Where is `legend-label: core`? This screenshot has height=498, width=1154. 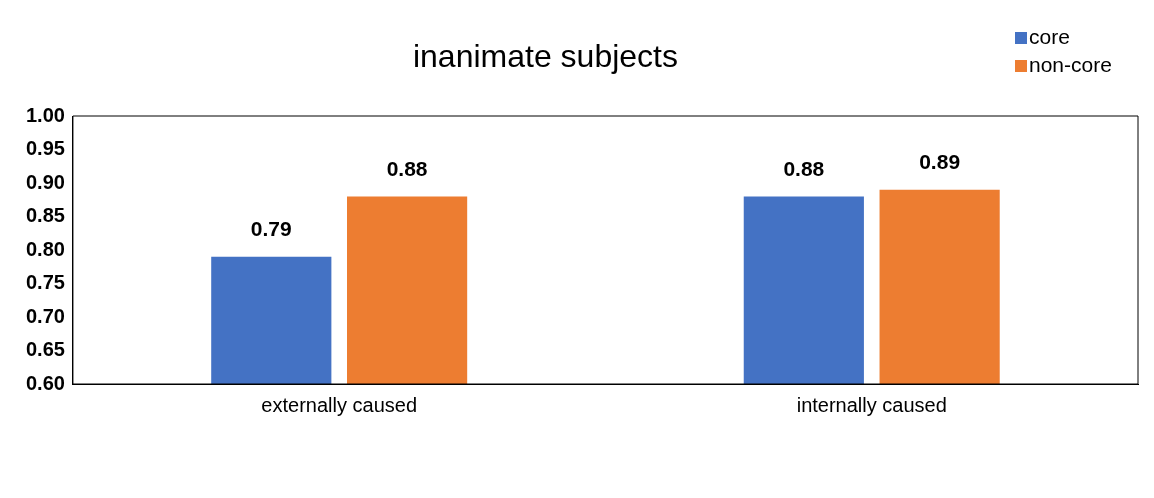 legend-label: core is located at coordinates (1049, 36).